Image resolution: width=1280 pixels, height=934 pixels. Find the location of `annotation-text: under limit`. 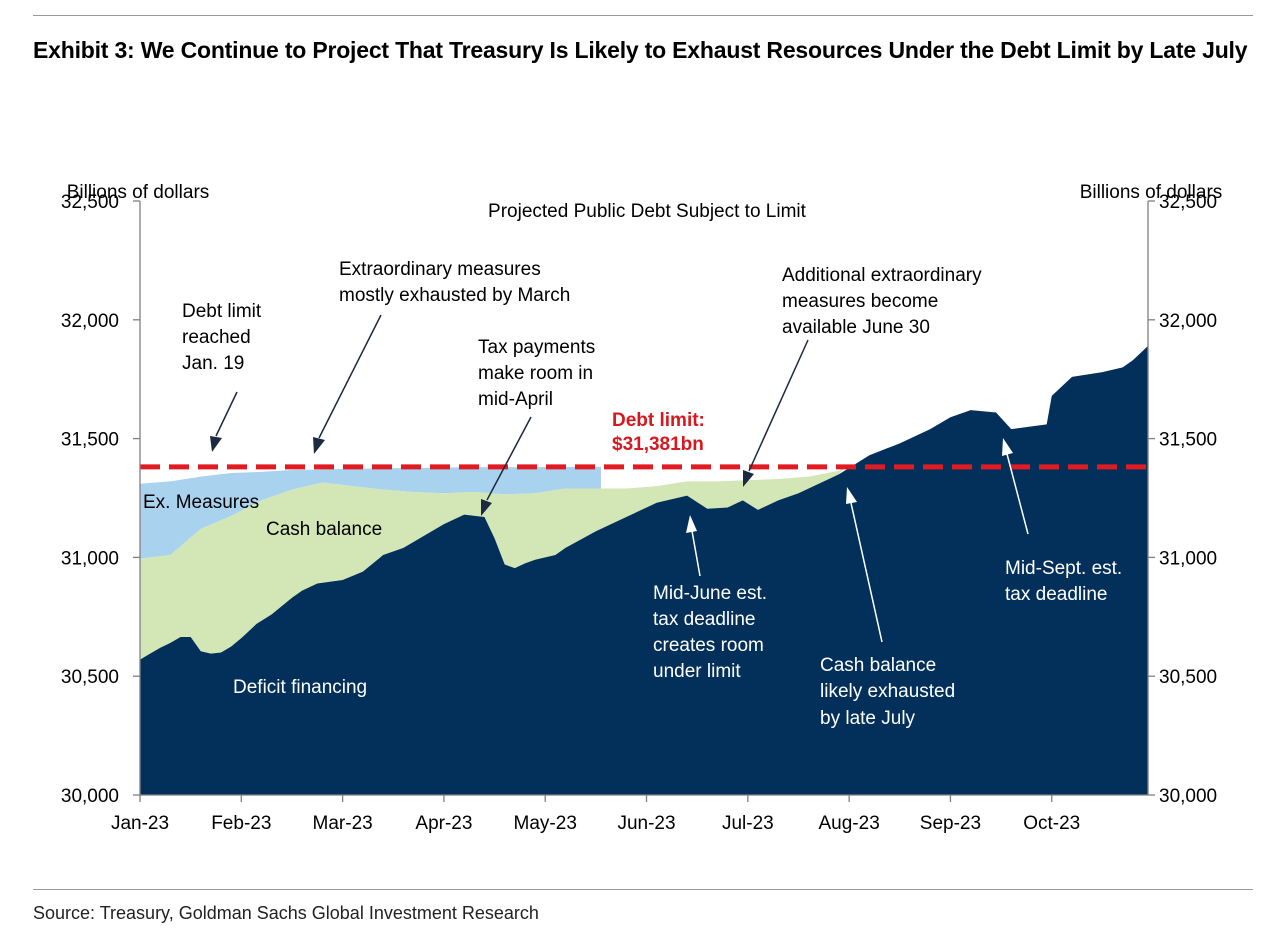

annotation-text: under limit is located at coordinates (697, 671).